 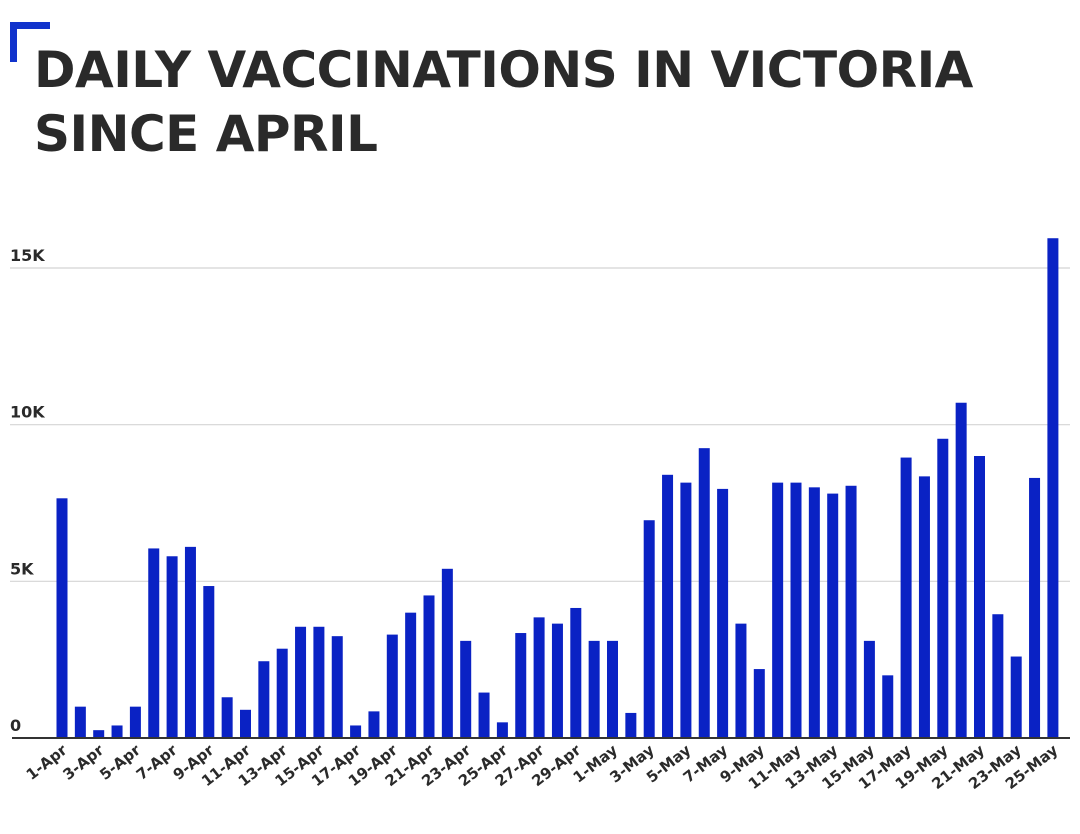 I want to click on bar-13-Apr, so click(x=282, y=693).